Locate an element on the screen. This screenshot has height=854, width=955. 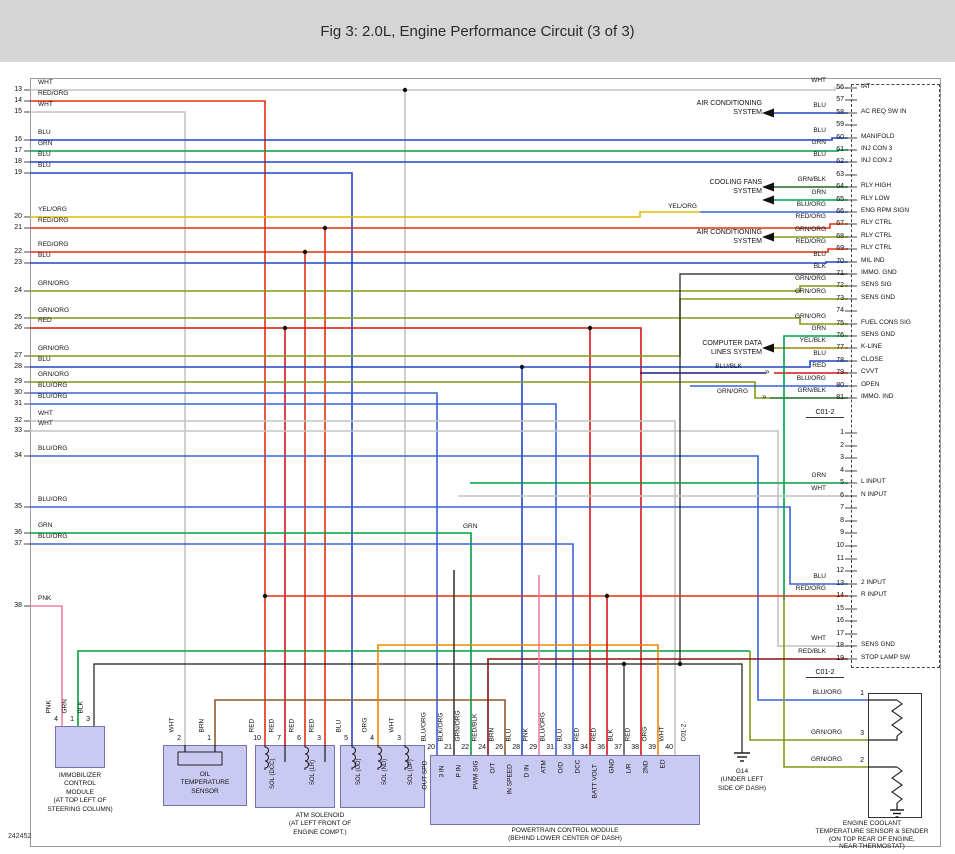
wire-BLU-ORG is located at coordinates (302, 649).